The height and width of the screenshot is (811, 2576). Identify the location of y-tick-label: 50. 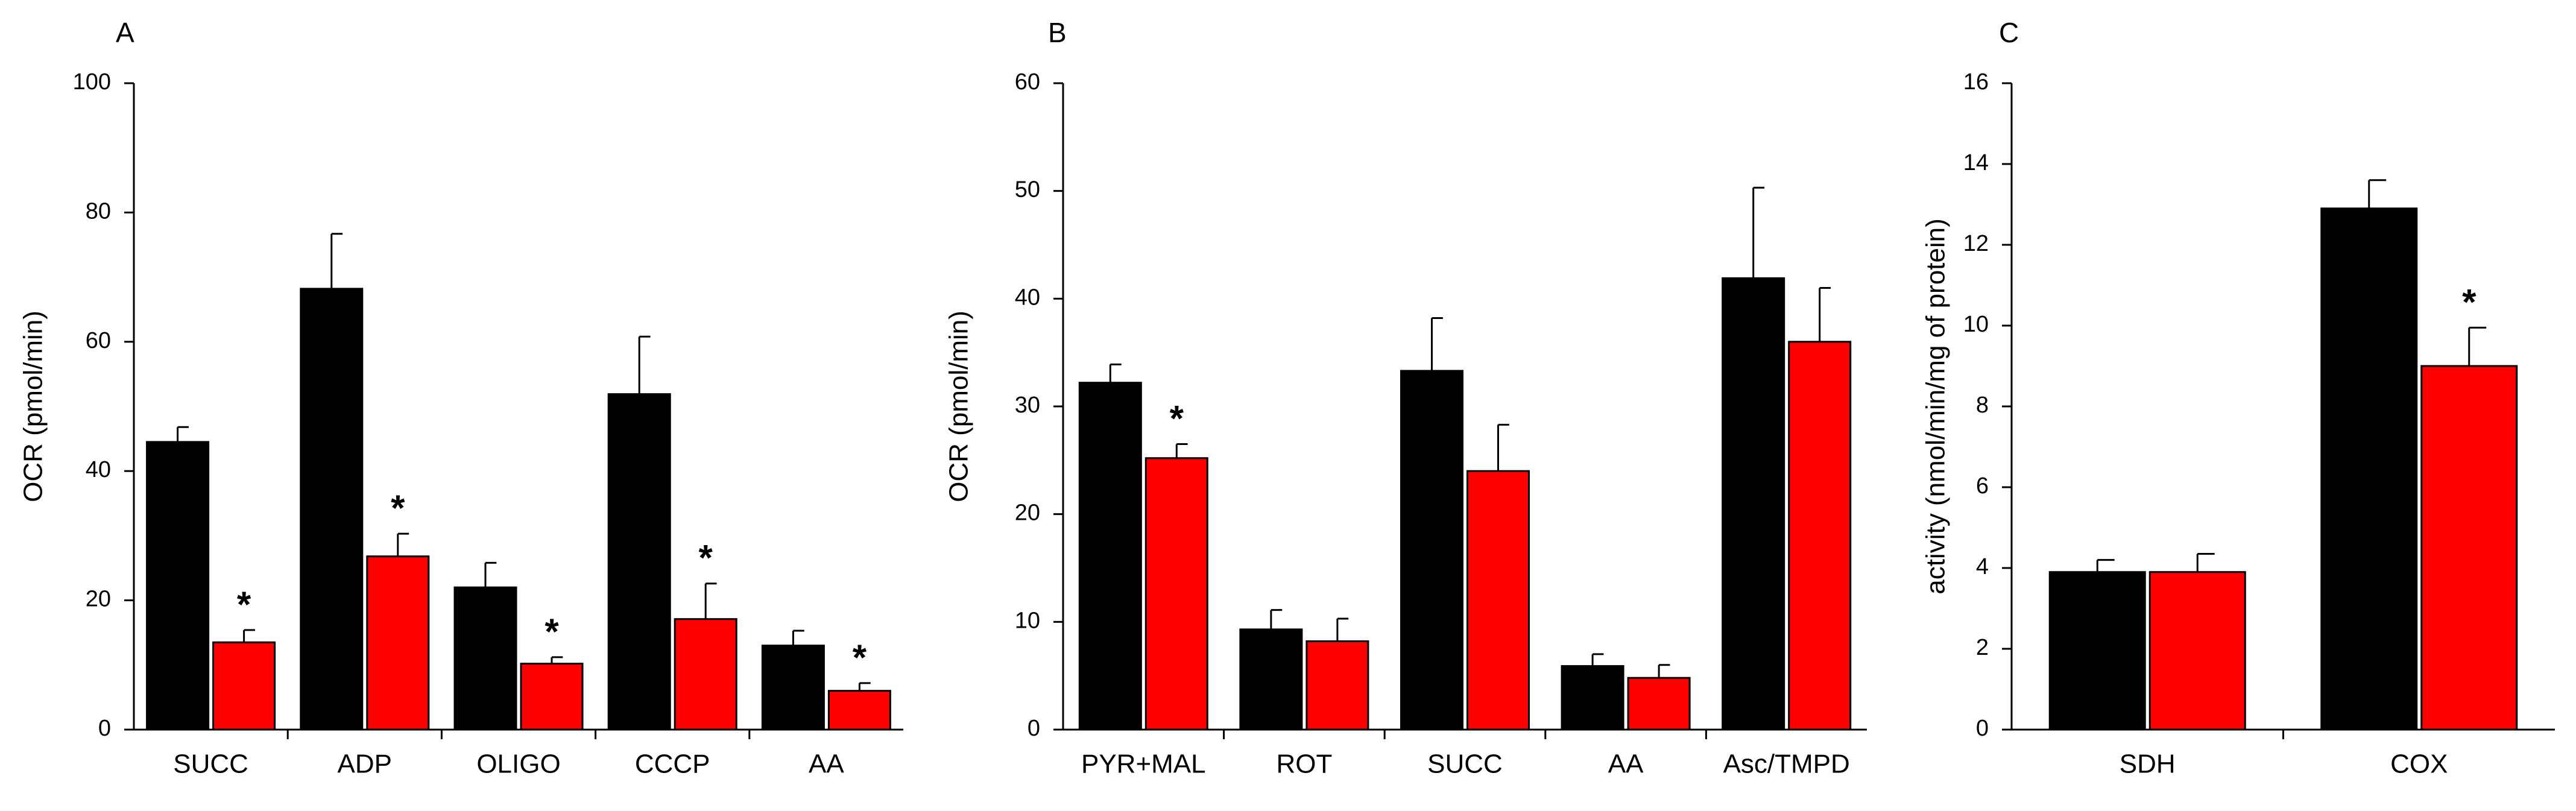
(1027, 190).